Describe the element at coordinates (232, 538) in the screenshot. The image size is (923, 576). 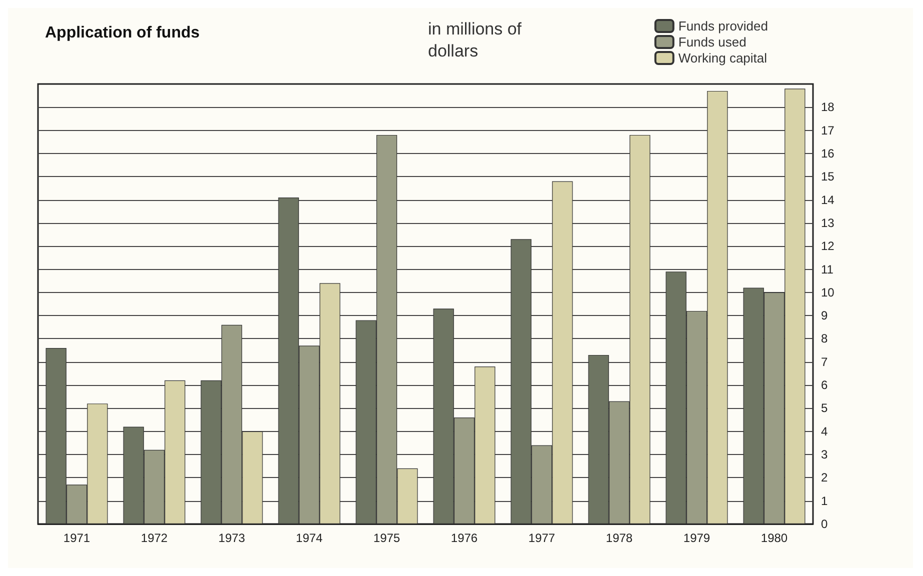
I see `x-tick-label: 1973` at that location.